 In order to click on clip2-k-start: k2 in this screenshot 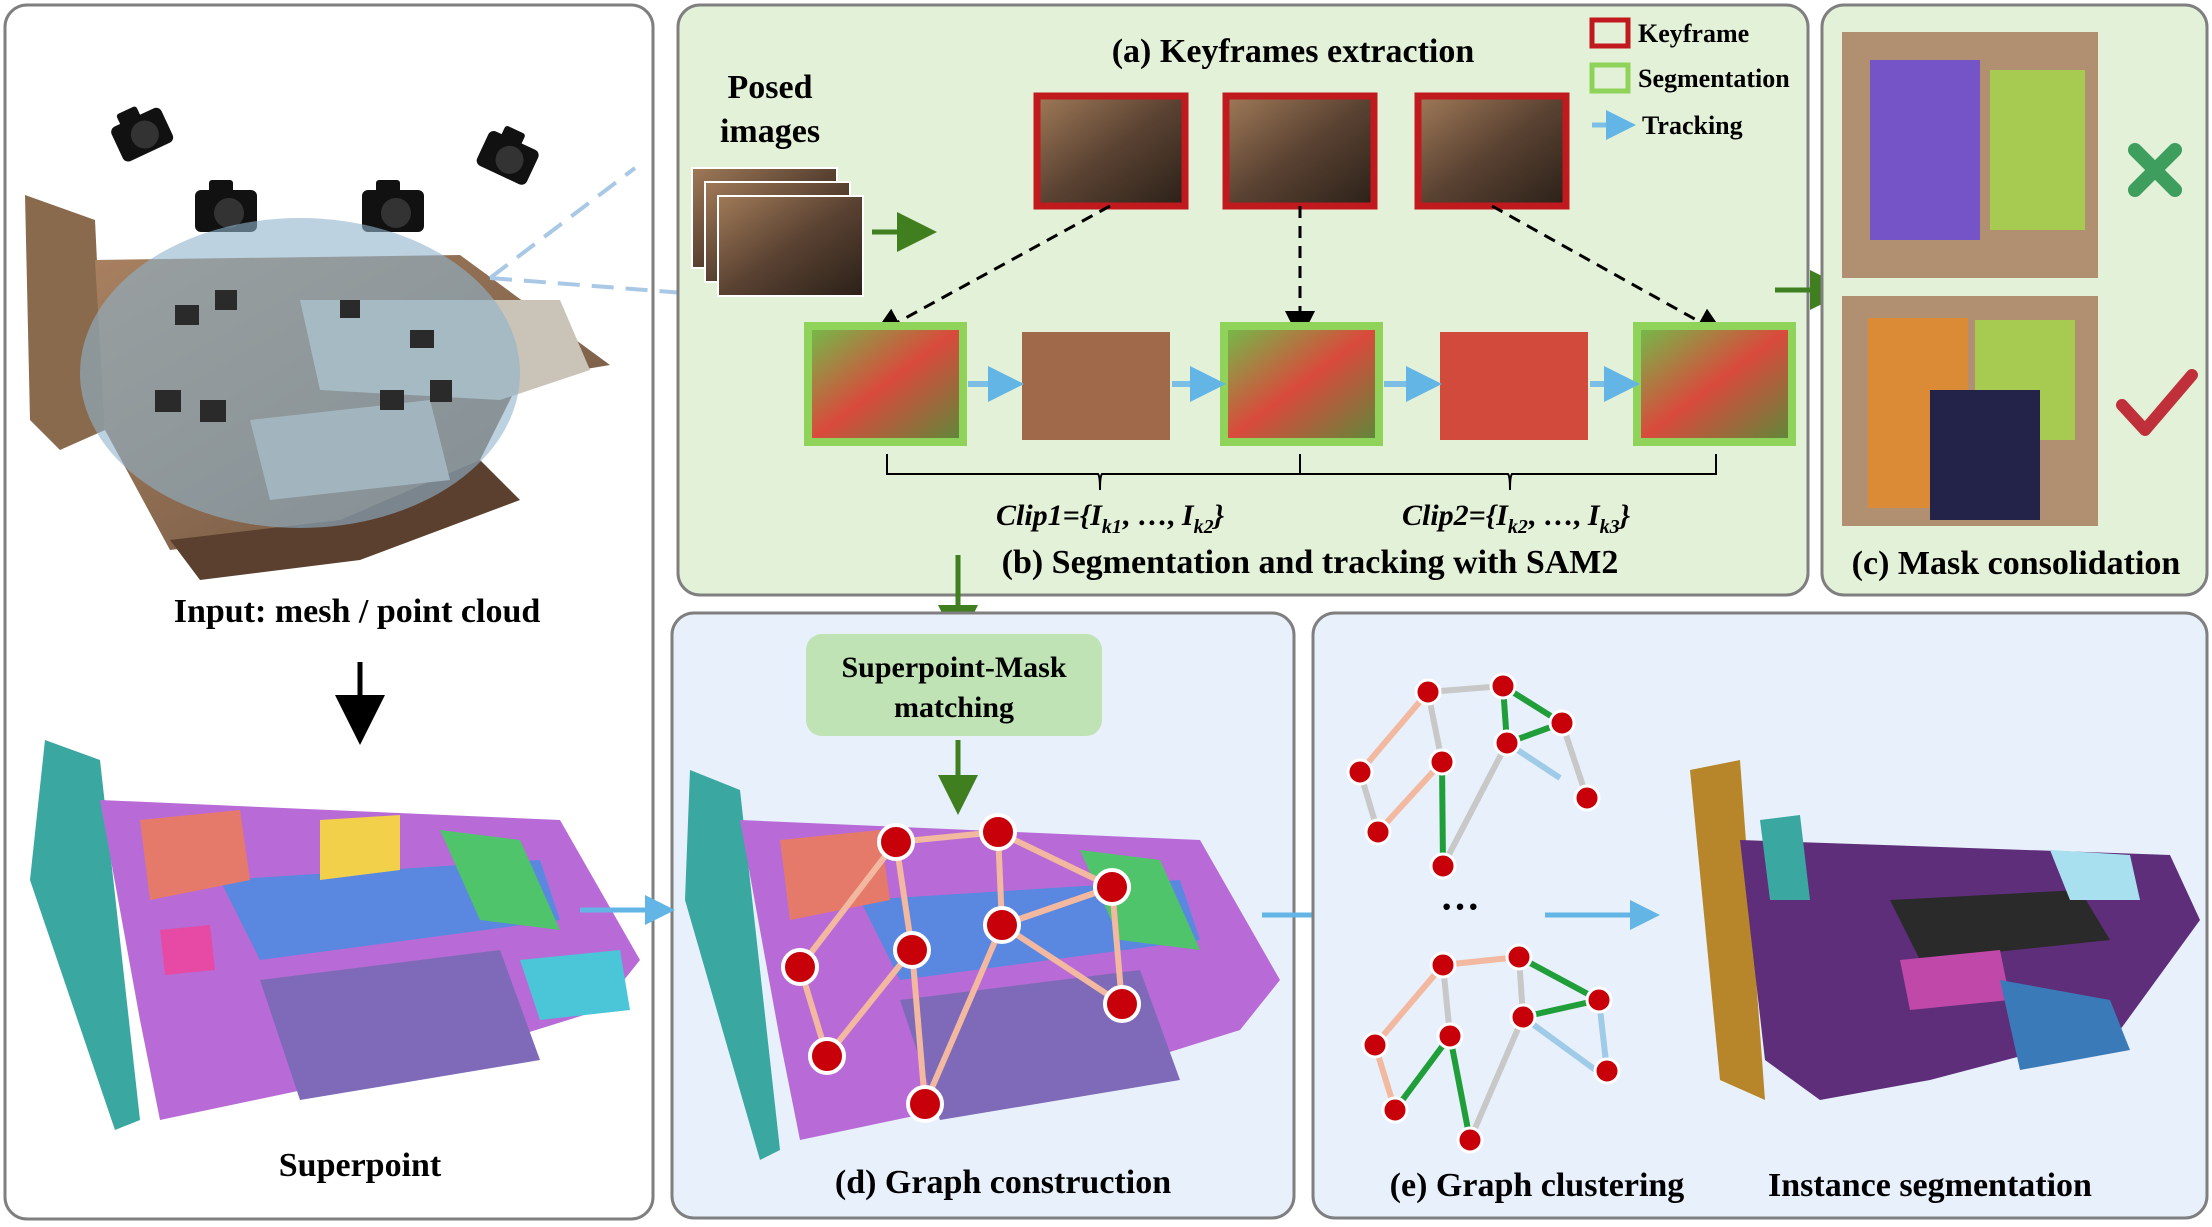, I will do `click(1518, 527)`.